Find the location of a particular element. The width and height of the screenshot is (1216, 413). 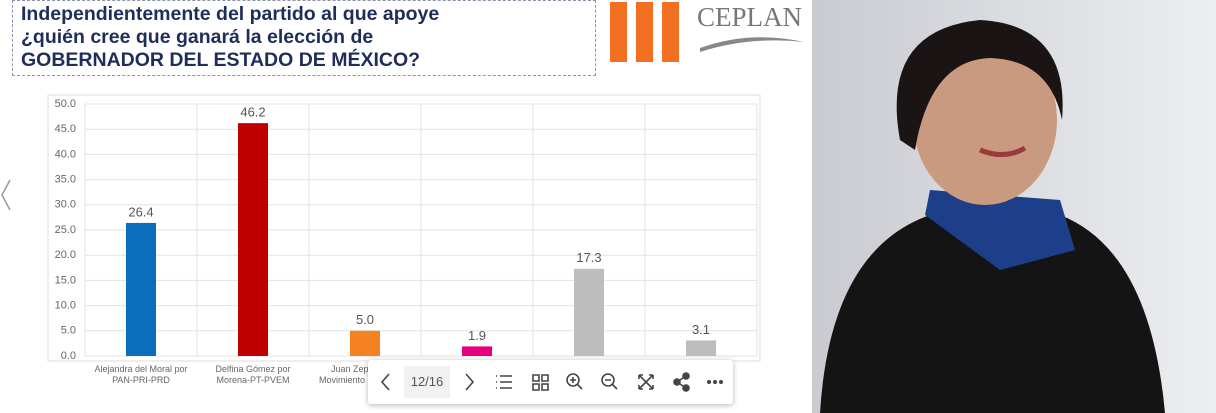

page-indicator: 12/16 is located at coordinates (427, 382).